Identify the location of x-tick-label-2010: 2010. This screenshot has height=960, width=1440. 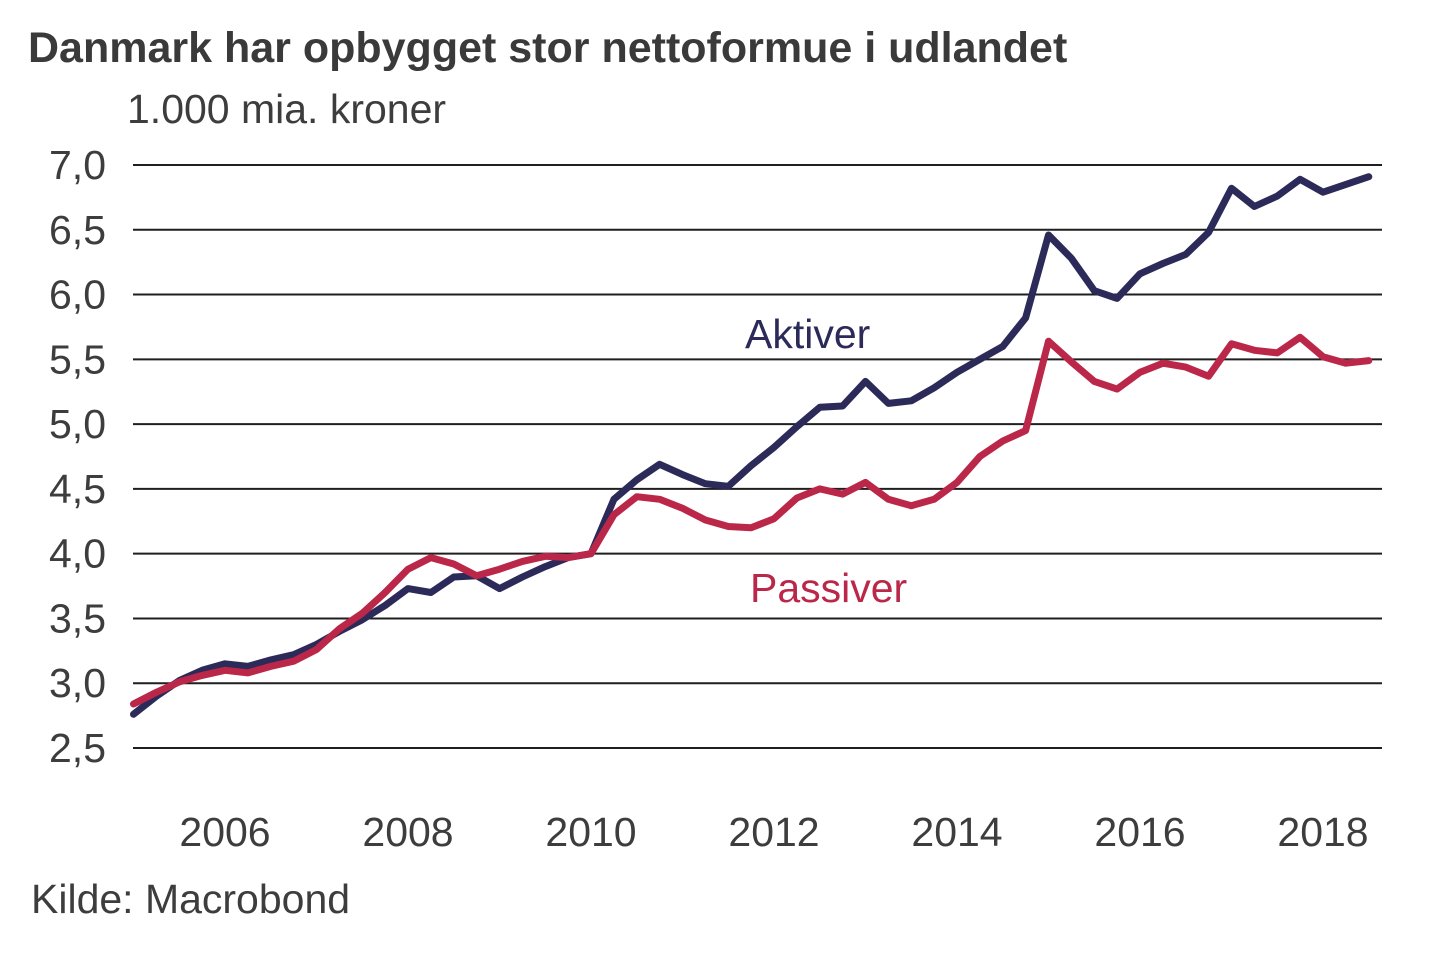
(590, 832).